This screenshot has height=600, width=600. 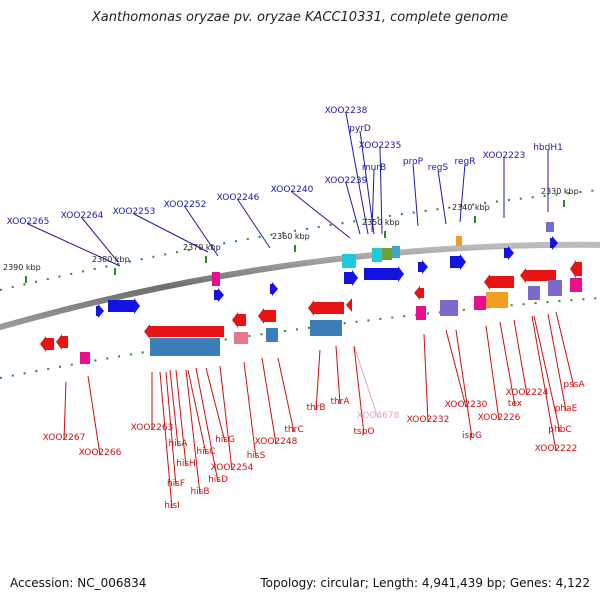 What do you see at coordinates (360, 129) in the screenshot?
I see `gene-label: pyrD` at bounding box center [360, 129].